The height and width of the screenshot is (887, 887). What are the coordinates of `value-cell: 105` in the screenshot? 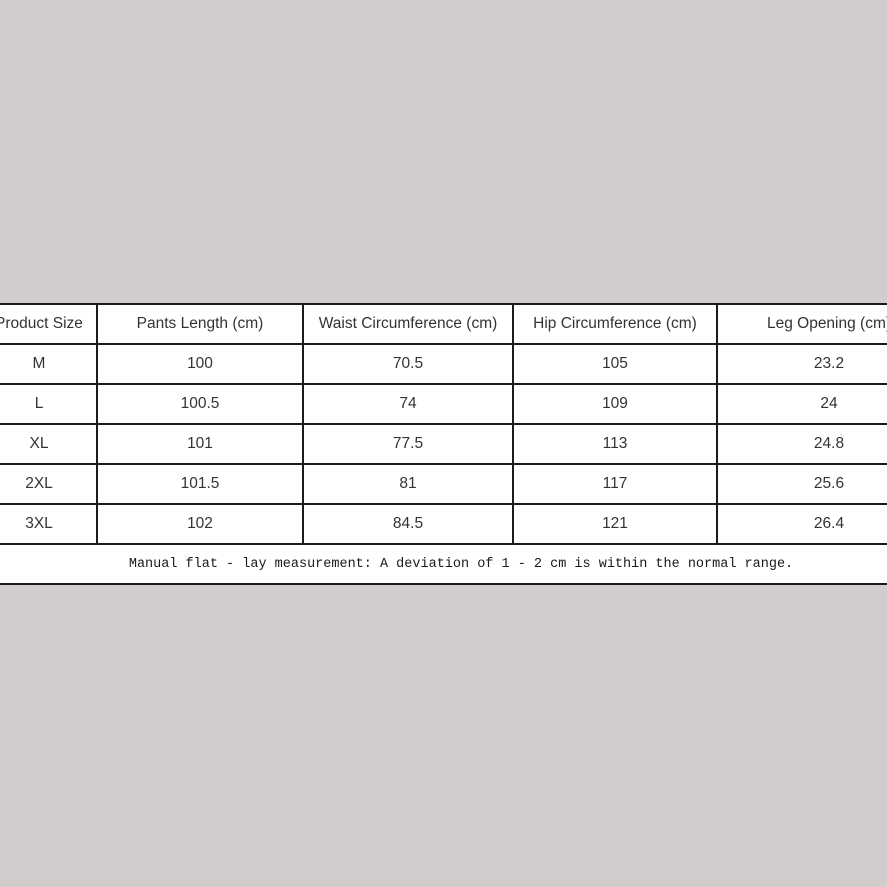 It's located at (615, 364).